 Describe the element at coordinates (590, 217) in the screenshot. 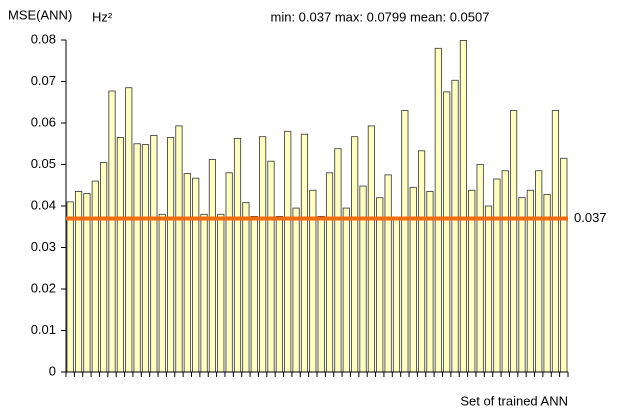

I see `reference-label: 0.037` at that location.